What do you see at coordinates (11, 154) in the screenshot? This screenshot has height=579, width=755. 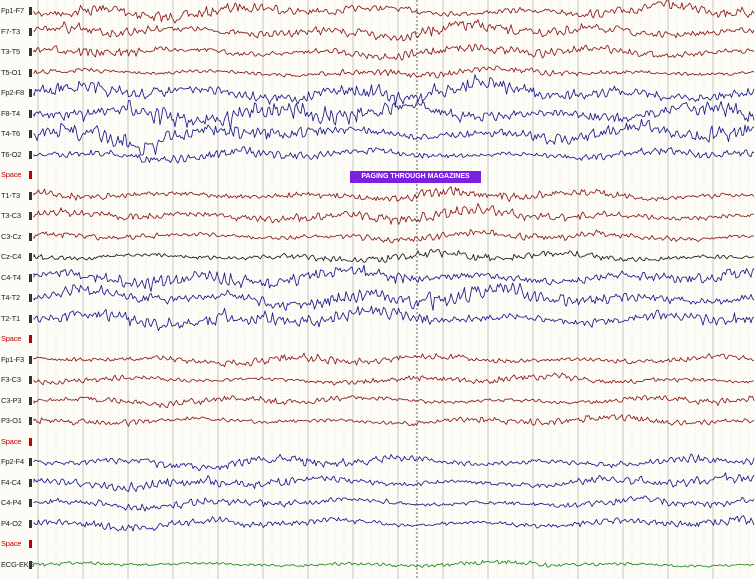 I see `channel-label: T6-O2` at bounding box center [11, 154].